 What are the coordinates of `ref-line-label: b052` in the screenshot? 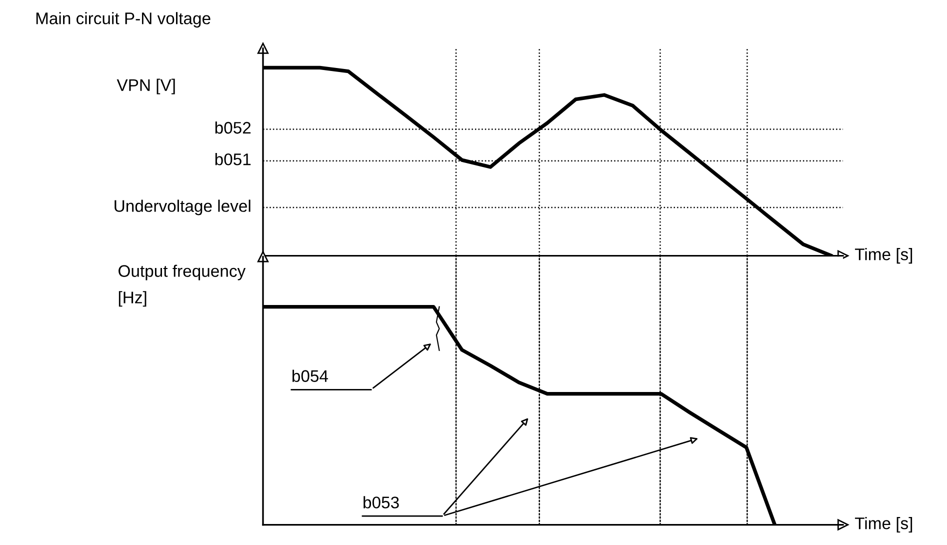 It's located at (233, 127).